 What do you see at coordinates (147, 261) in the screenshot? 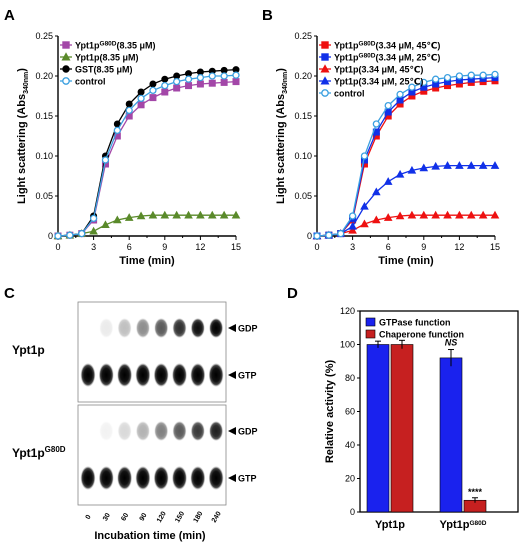
I see `chart-a-xlabel: Time (min)` at bounding box center [147, 261].